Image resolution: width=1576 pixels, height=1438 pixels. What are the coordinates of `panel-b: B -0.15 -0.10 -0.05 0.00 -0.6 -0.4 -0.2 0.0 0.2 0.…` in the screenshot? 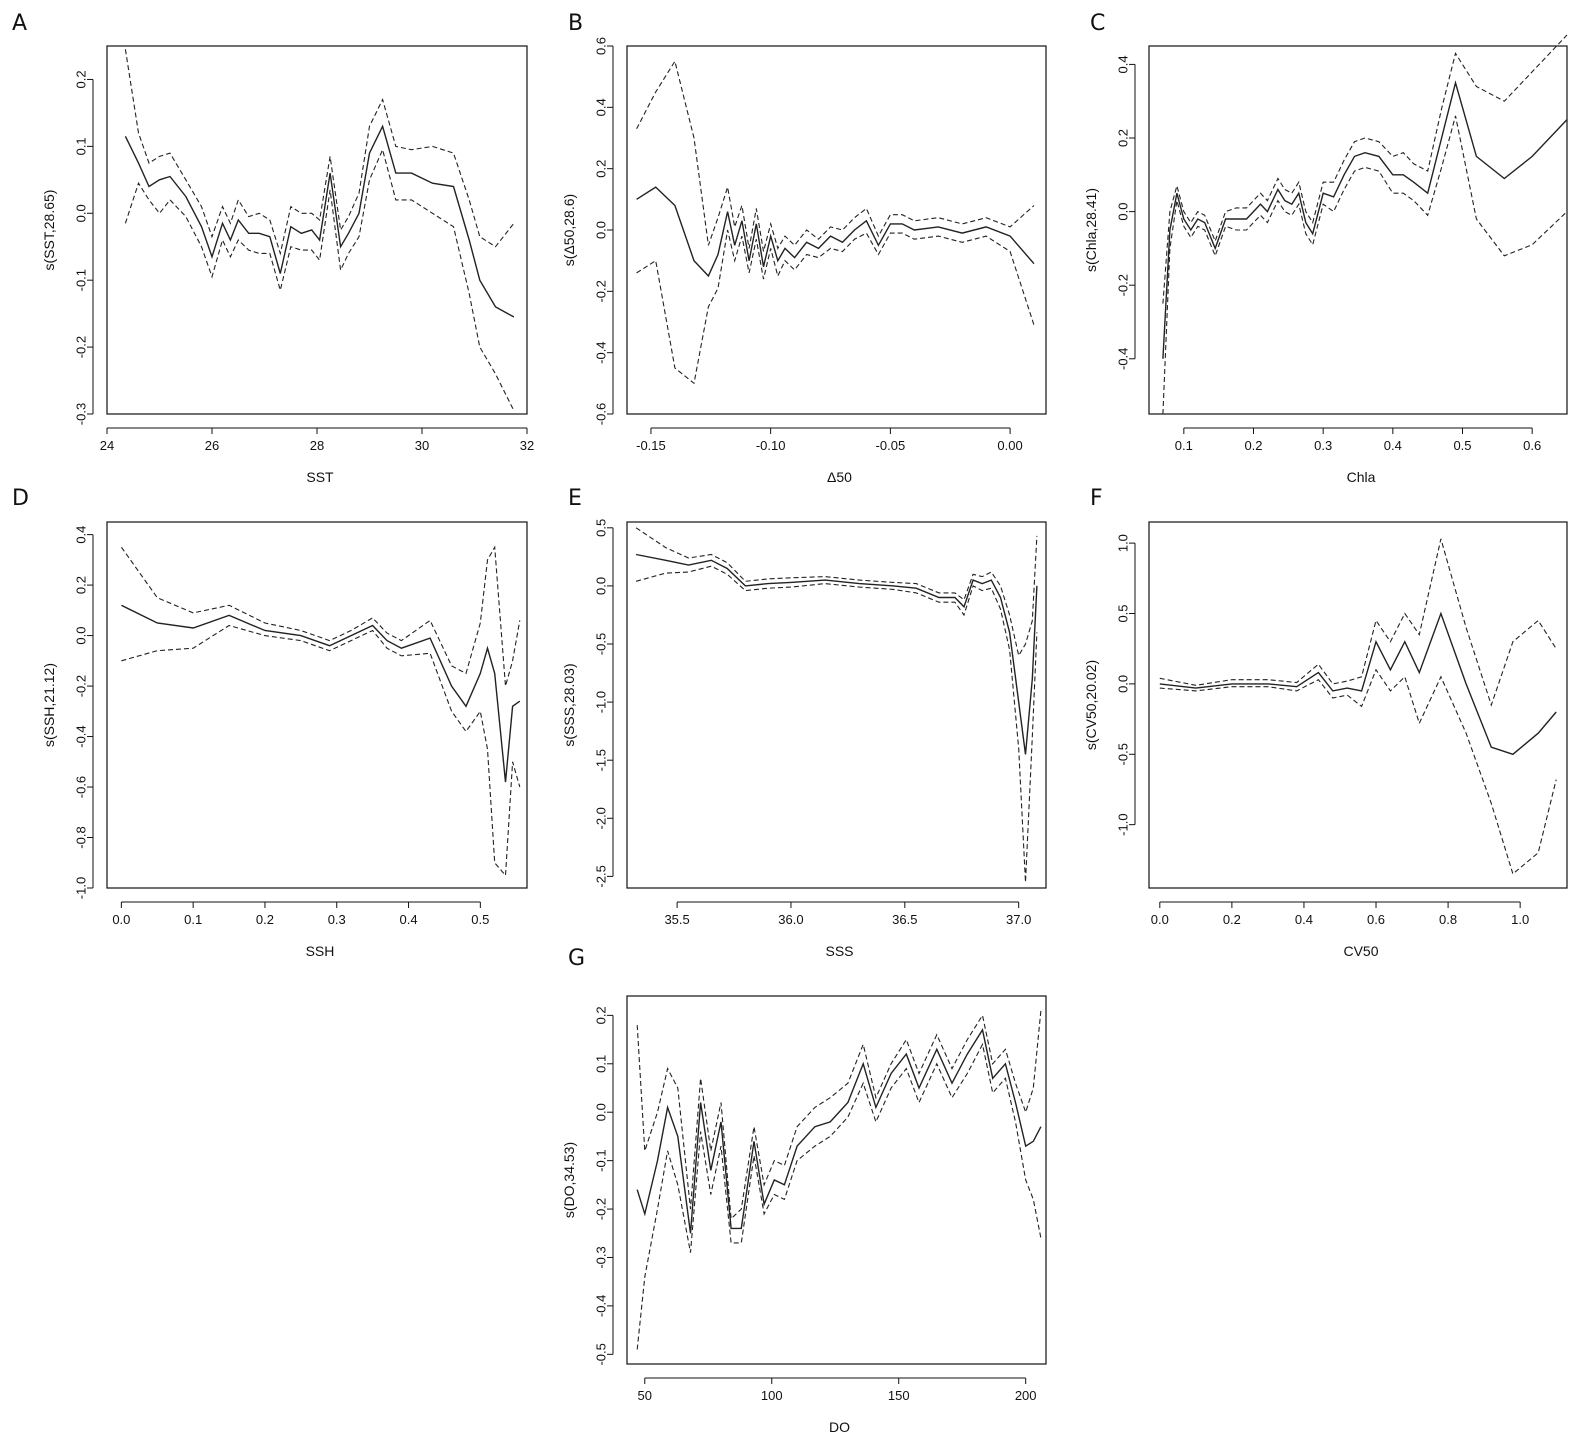 It's located at (804, 248).